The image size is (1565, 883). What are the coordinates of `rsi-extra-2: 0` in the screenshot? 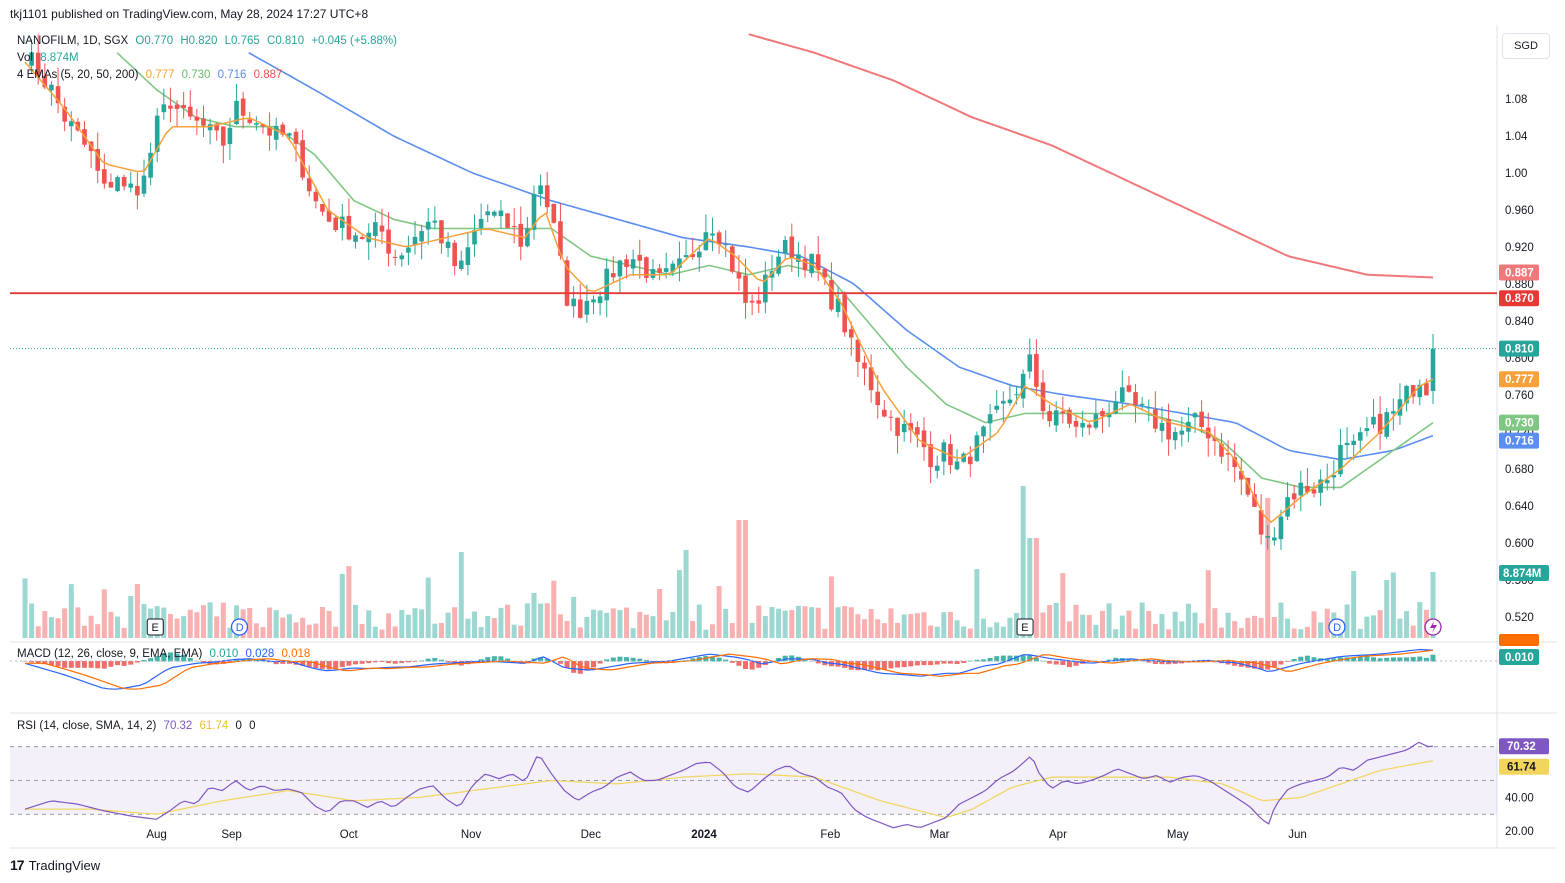 It's located at (252, 726).